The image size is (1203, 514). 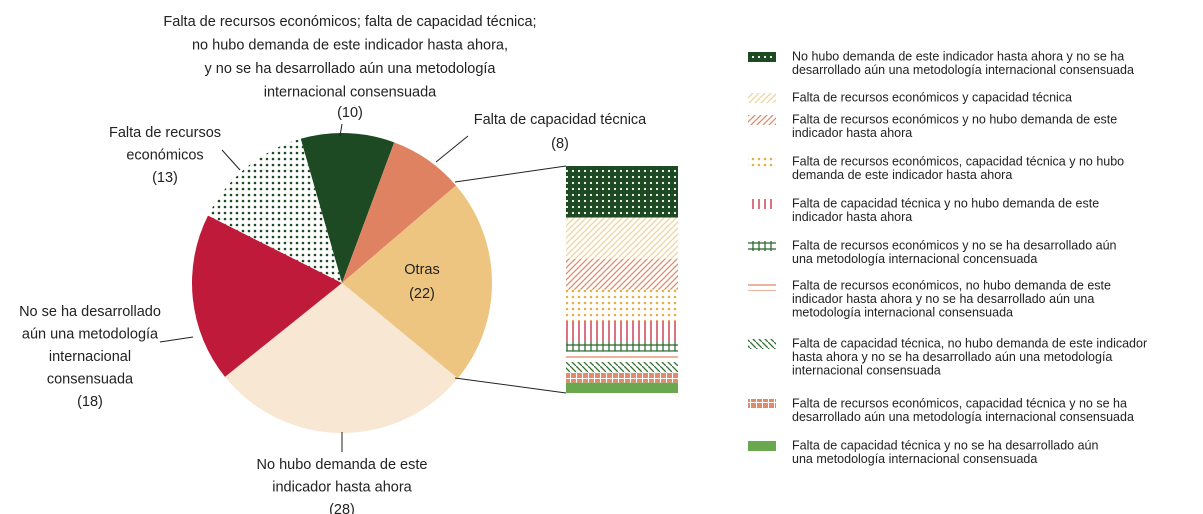 I want to click on slice-label: No se ha desarrollado, so click(x=90, y=312).